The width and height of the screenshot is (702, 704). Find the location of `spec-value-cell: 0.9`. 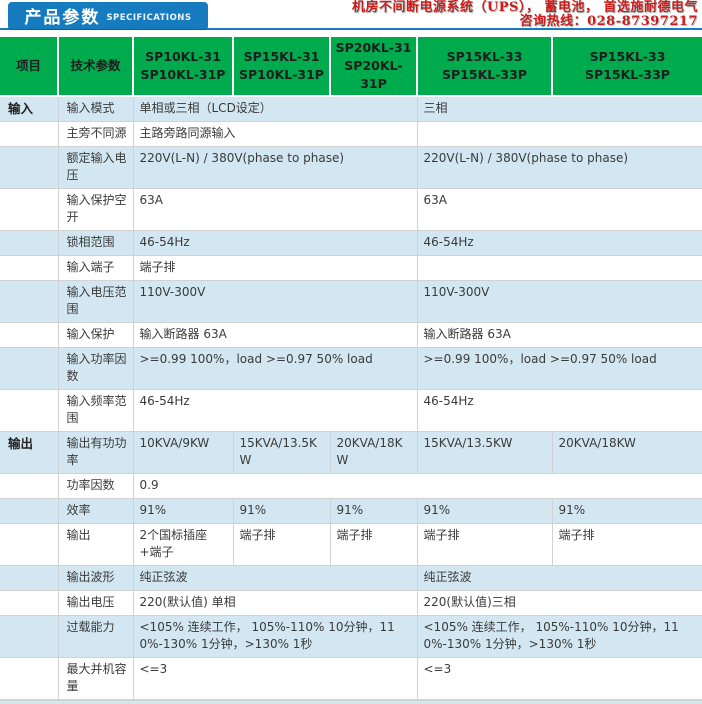

spec-value-cell: 0.9 is located at coordinates (417, 486).